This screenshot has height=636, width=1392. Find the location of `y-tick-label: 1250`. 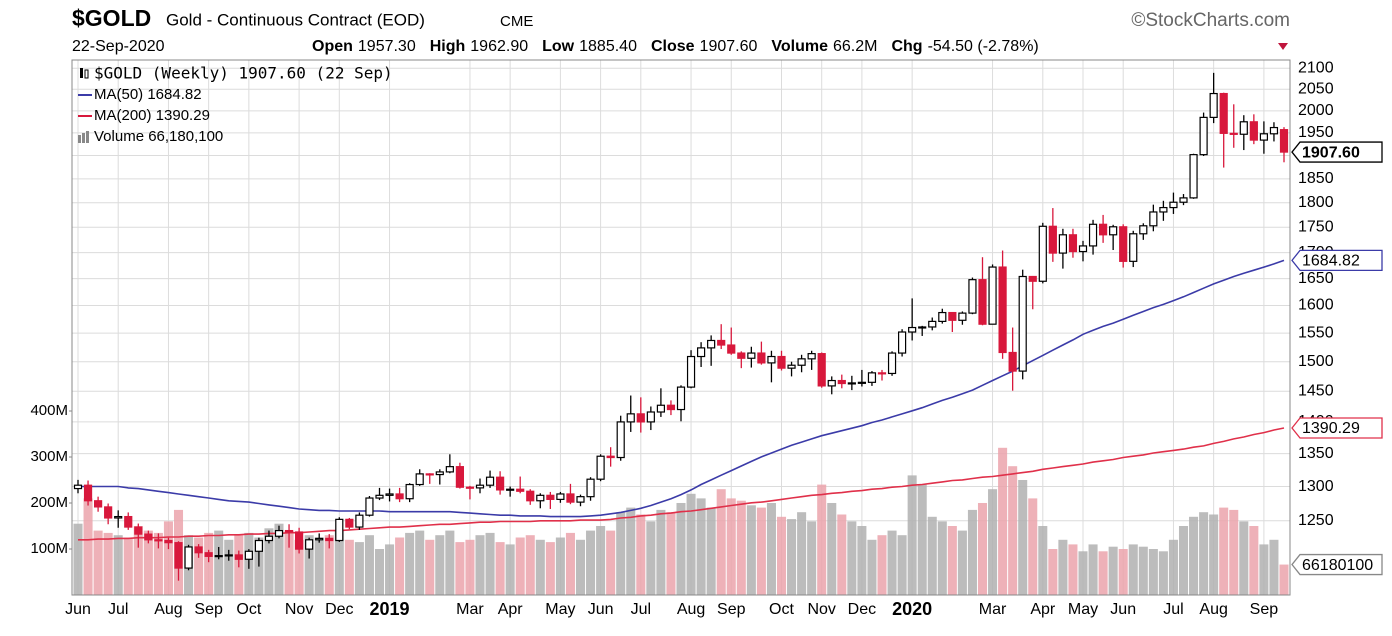

y-tick-label: 1250 is located at coordinates (1316, 520).